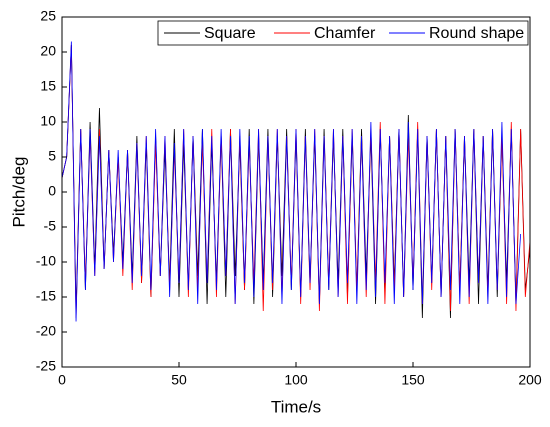 This screenshot has width=550, height=427. I want to click on legend-box, so click(343, 33).